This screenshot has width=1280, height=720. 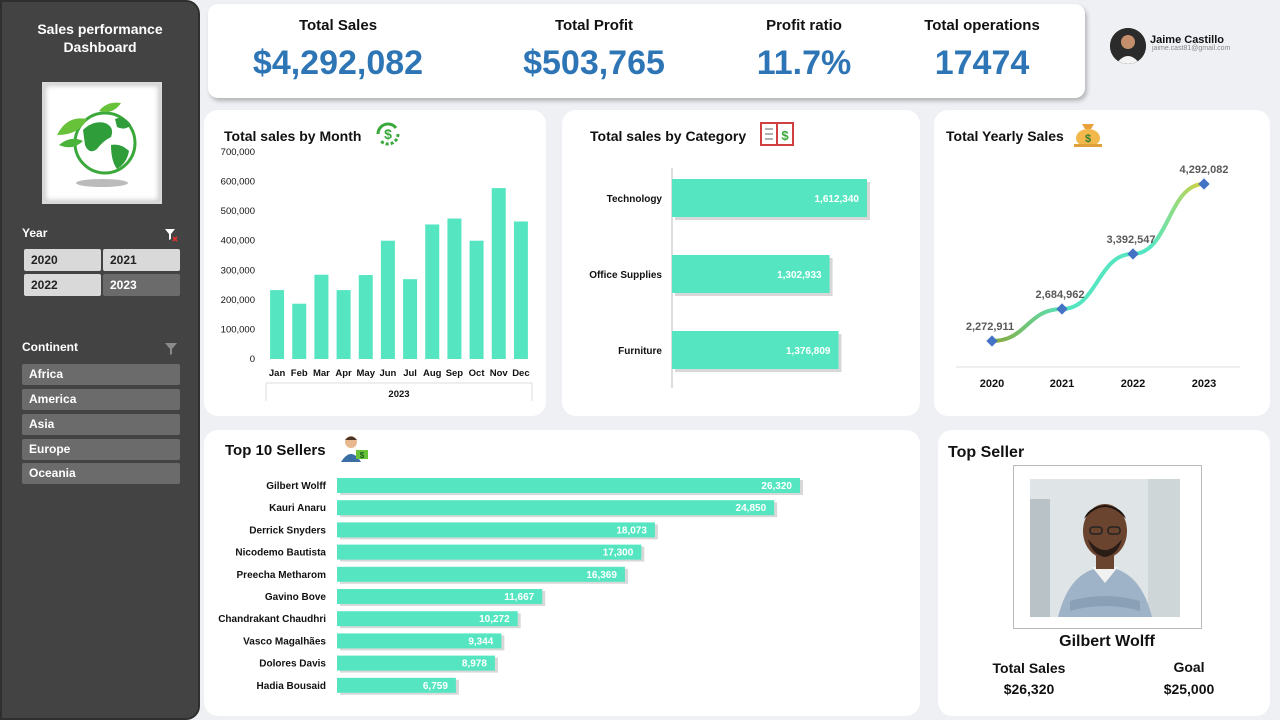 What do you see at coordinates (338, 25) in the screenshot?
I see `total-sales-label: Total Sales` at bounding box center [338, 25].